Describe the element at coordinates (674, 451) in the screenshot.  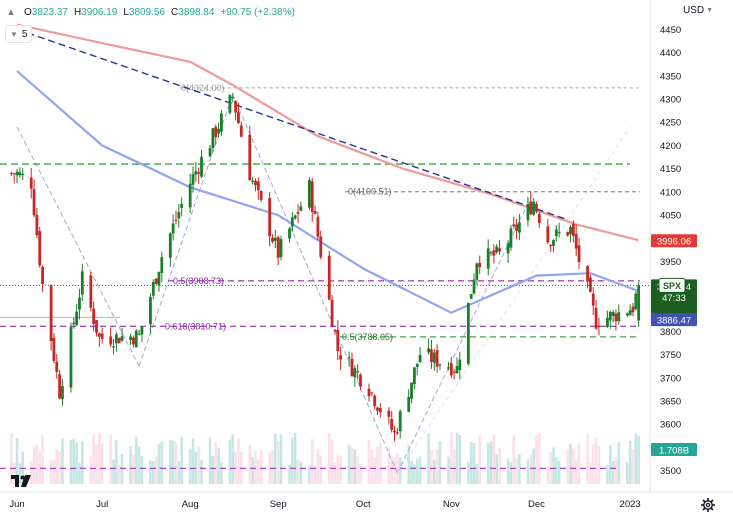
I see `volume-tag-text: 1.708B` at that location.